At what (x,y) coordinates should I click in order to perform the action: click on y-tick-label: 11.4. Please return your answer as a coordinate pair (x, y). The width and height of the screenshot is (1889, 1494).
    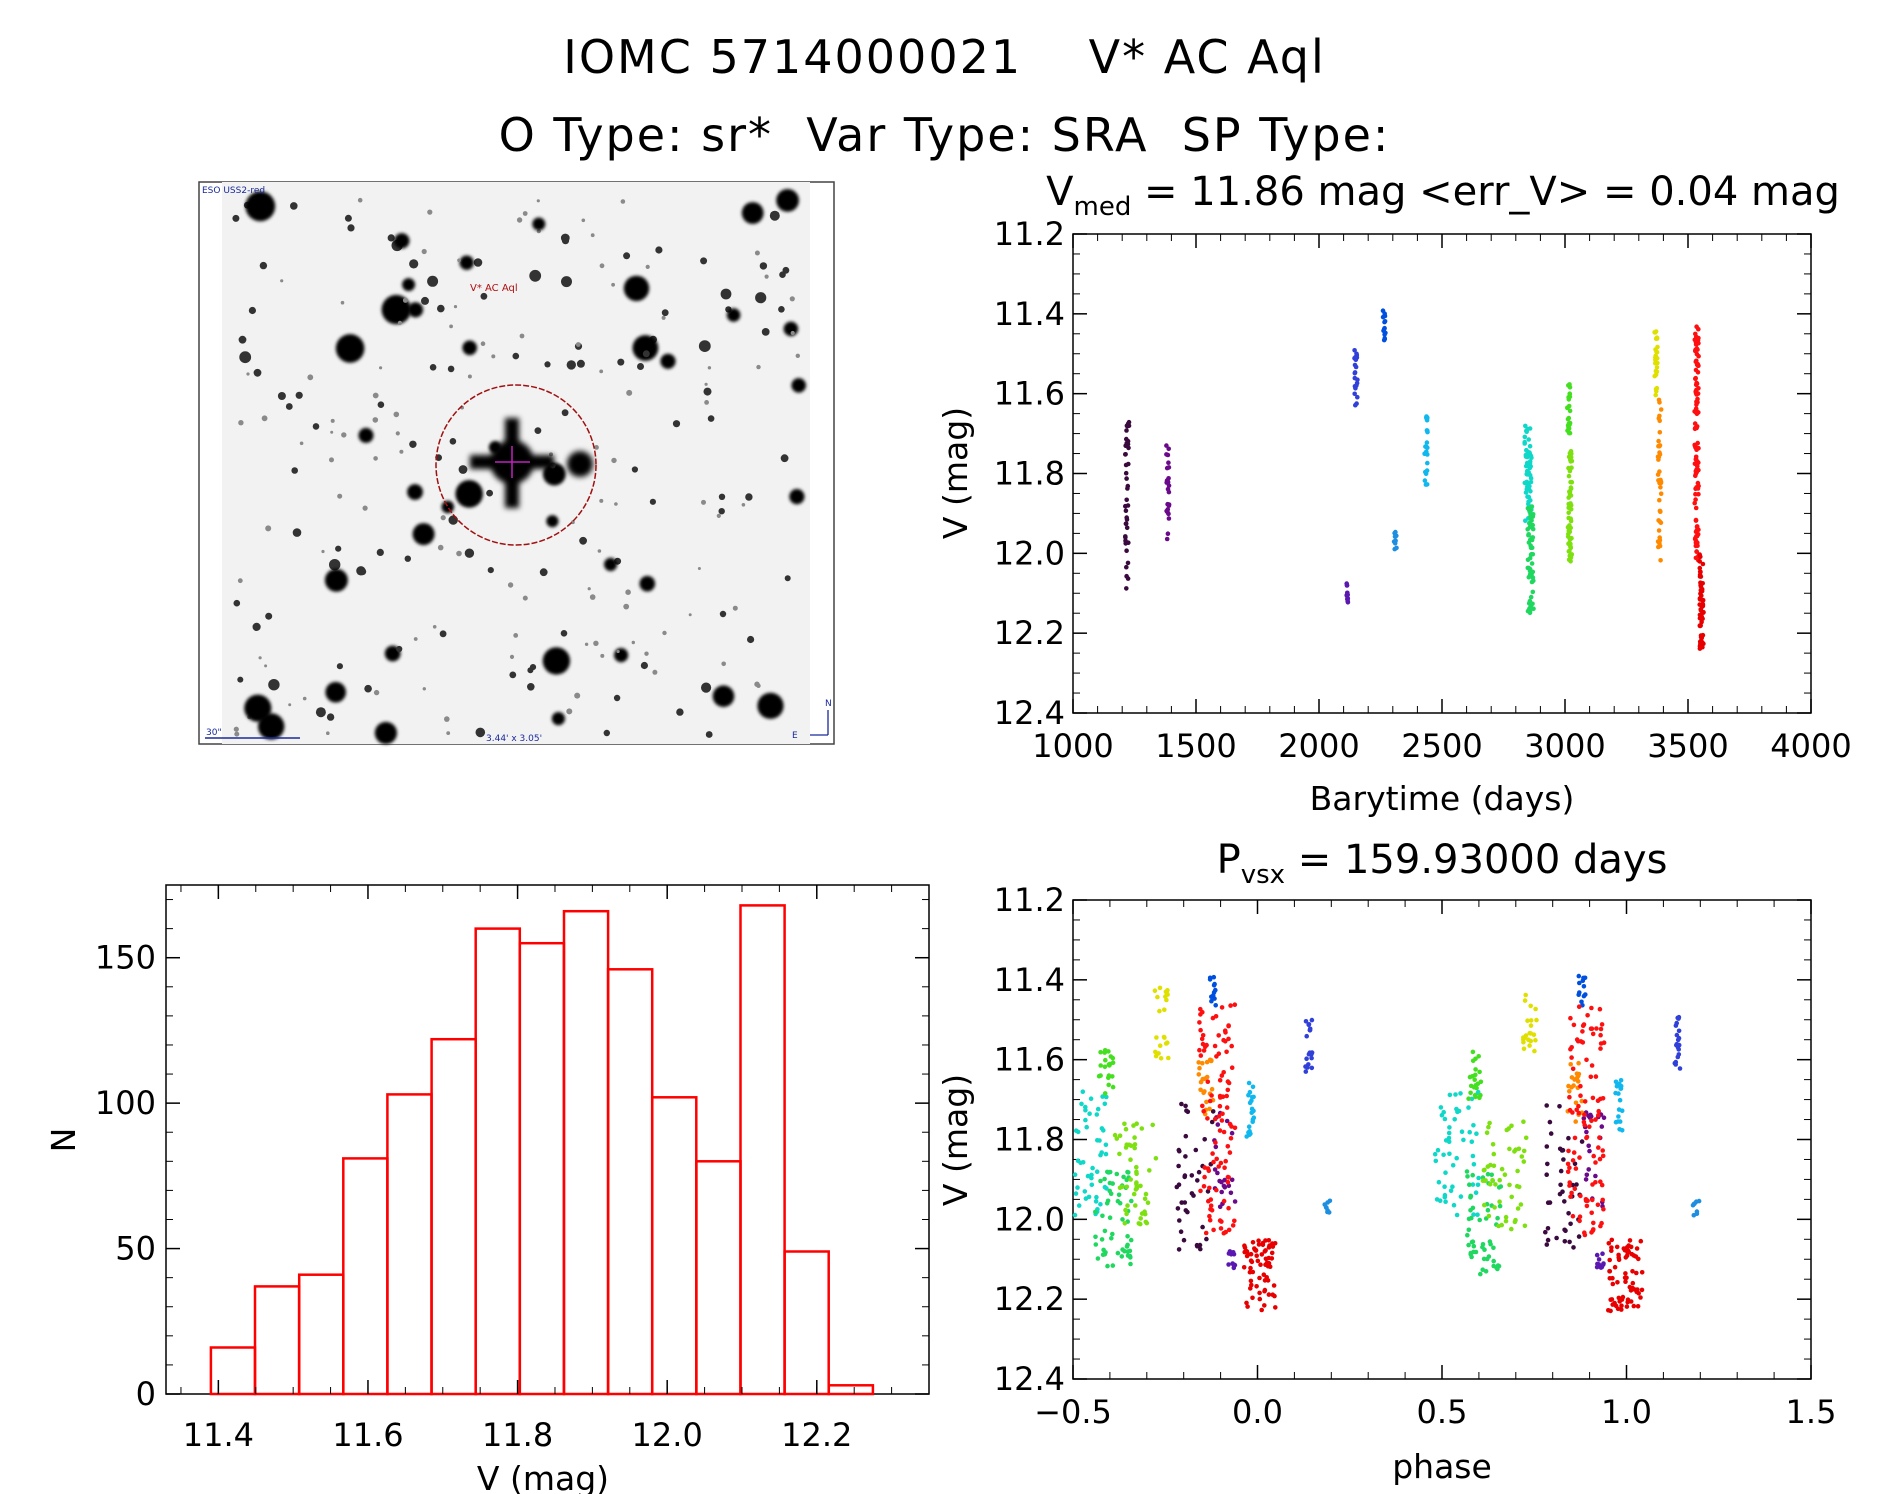
    Looking at the image, I should click on (1029, 980).